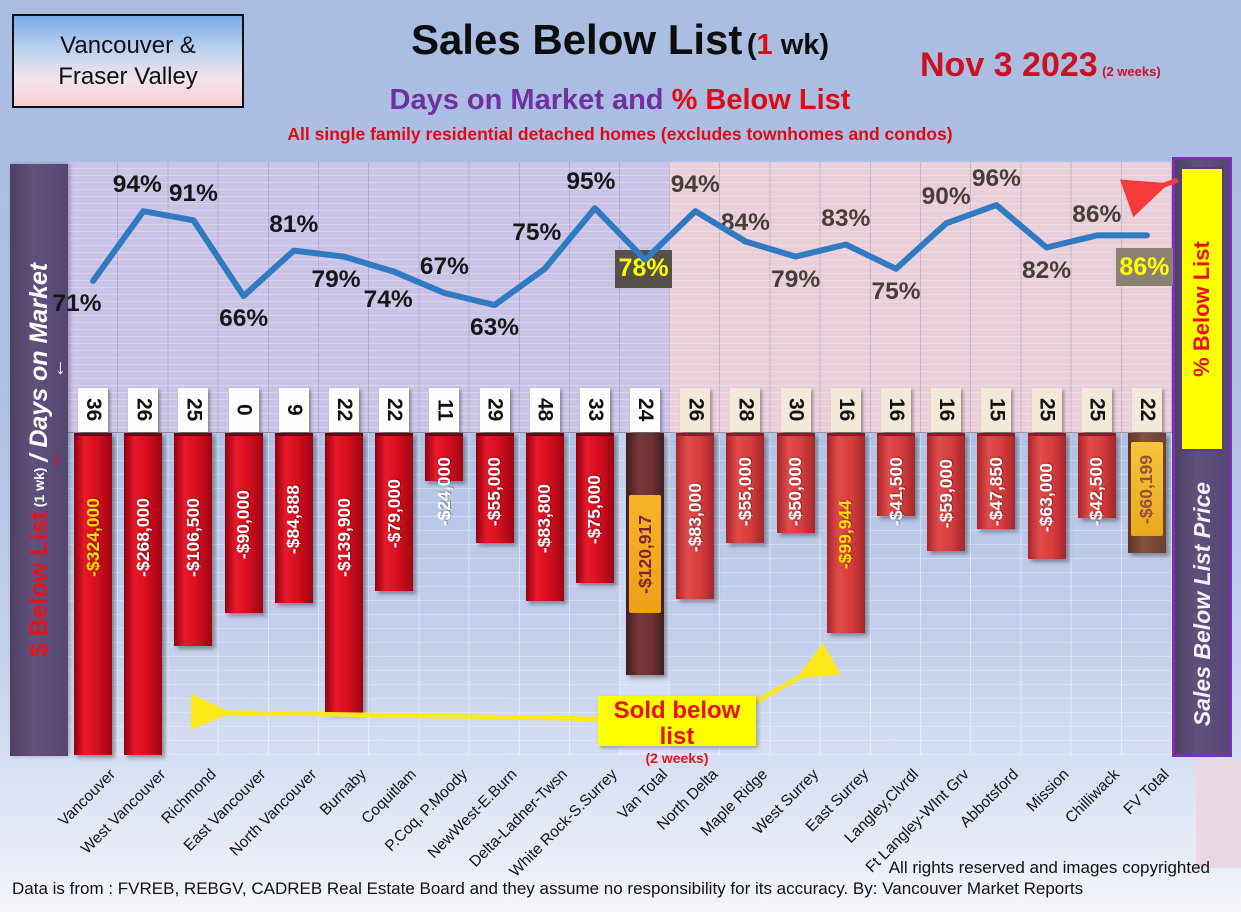  Describe the element at coordinates (594, 510) in the screenshot. I see `amount-label: -$75,000` at that location.